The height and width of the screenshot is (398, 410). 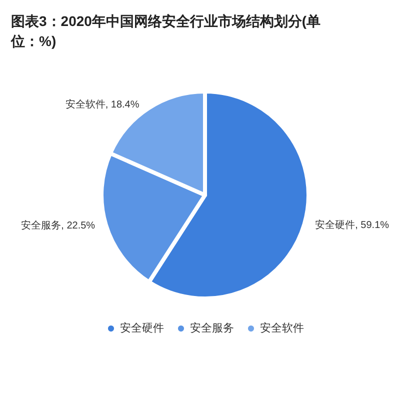 What do you see at coordinates (165, 31) in the screenshot?
I see `chart-title: 图表3：2020年中国网络安全行业市场结构划分(单位：%)` at bounding box center [165, 31].